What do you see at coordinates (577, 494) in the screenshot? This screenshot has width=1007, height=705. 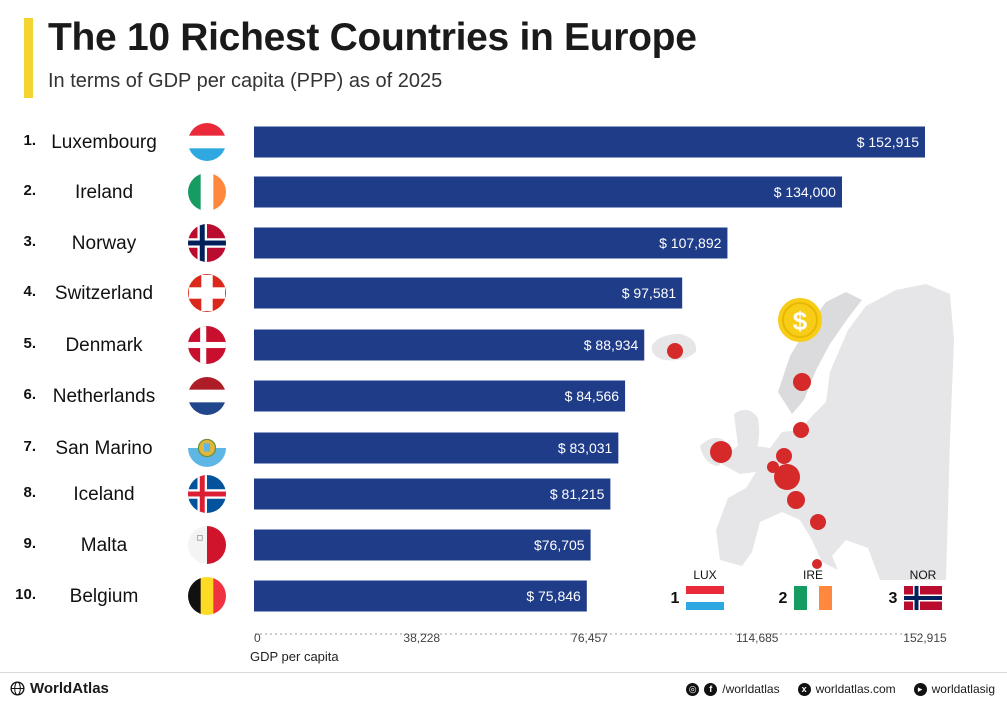 I see `bar-value-label: $ 81,215` at bounding box center [577, 494].